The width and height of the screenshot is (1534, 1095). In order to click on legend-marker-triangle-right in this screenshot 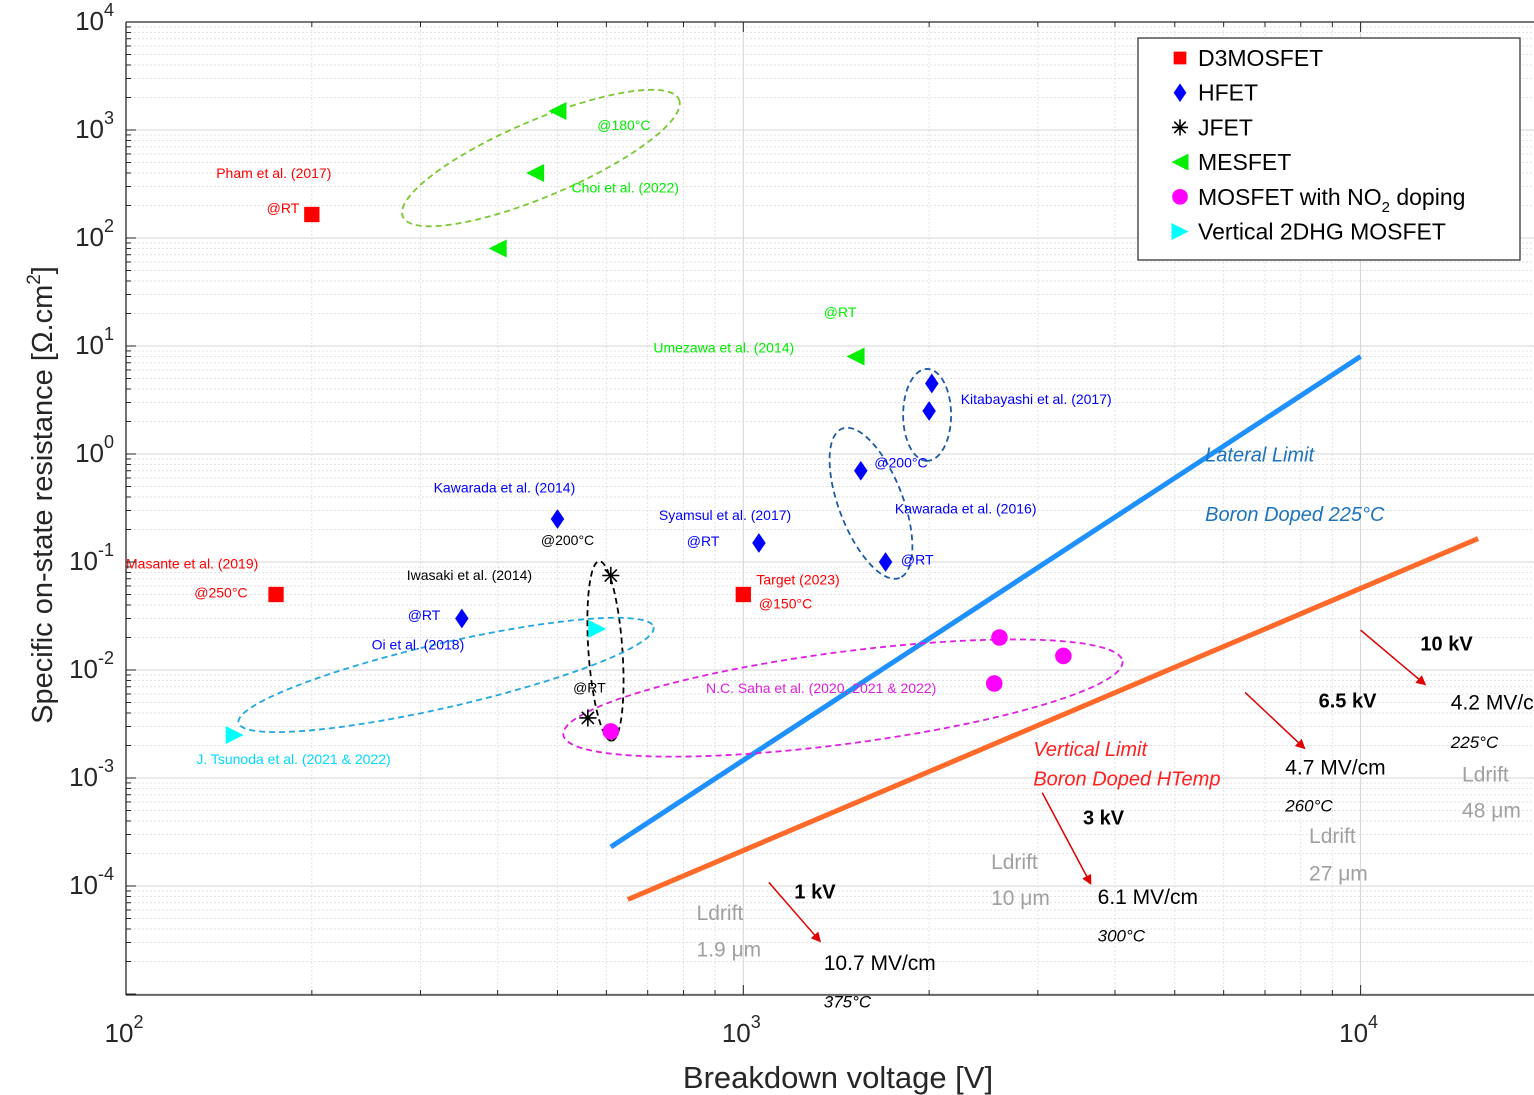, I will do `click(1180, 231)`.